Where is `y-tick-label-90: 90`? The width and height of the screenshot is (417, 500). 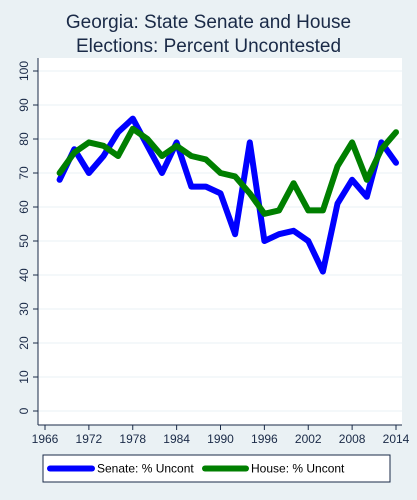 y-tick-label-90: 90 is located at coordinates (24, 105).